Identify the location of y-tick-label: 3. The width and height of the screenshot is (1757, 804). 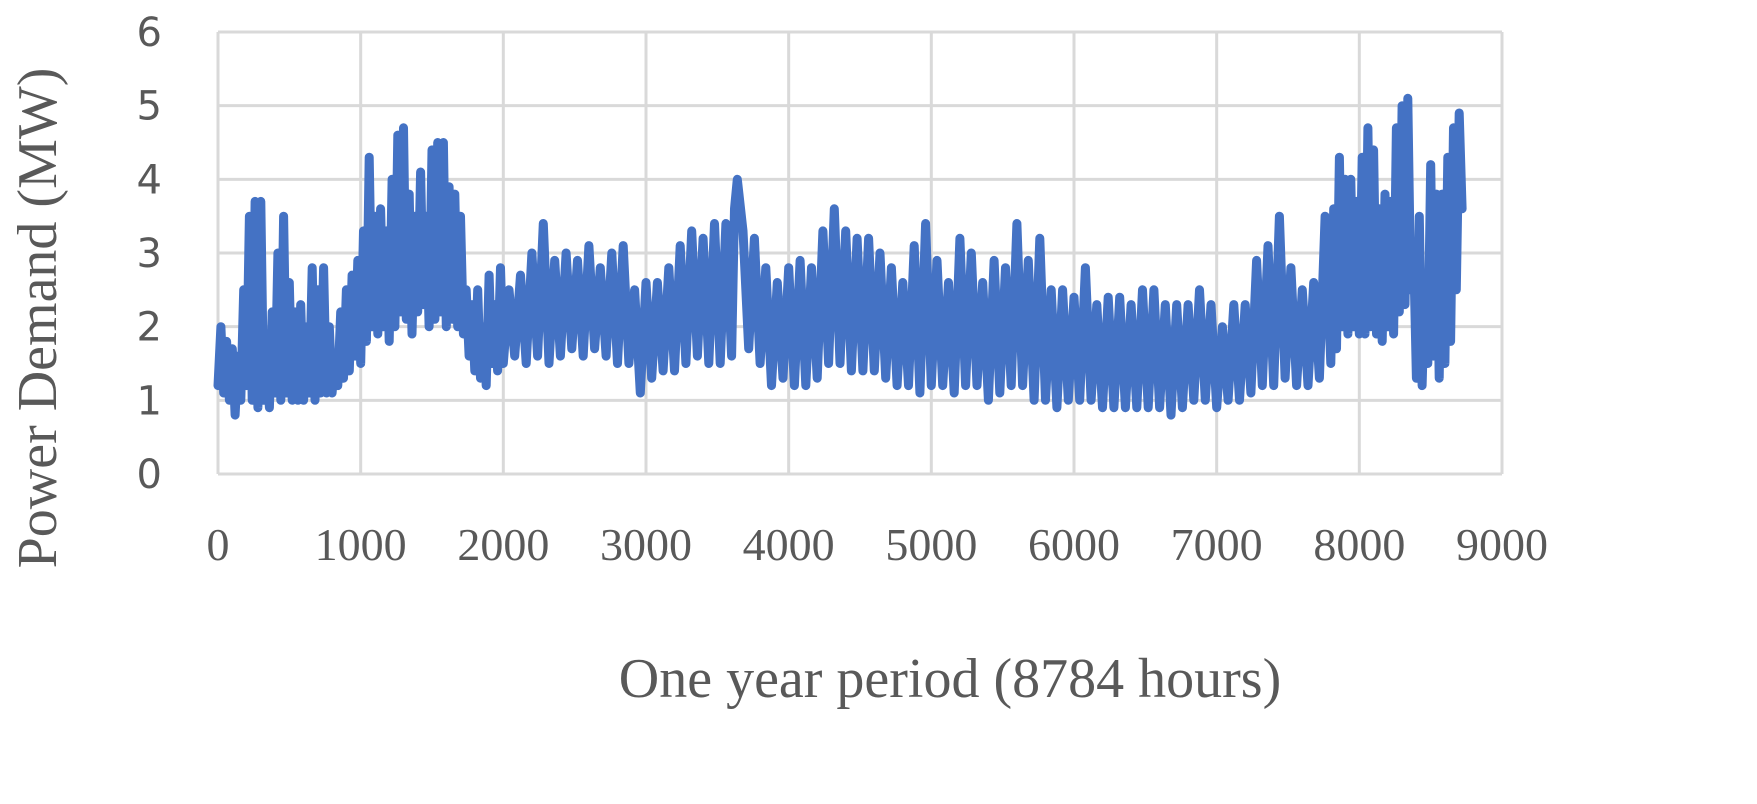
(149, 254).